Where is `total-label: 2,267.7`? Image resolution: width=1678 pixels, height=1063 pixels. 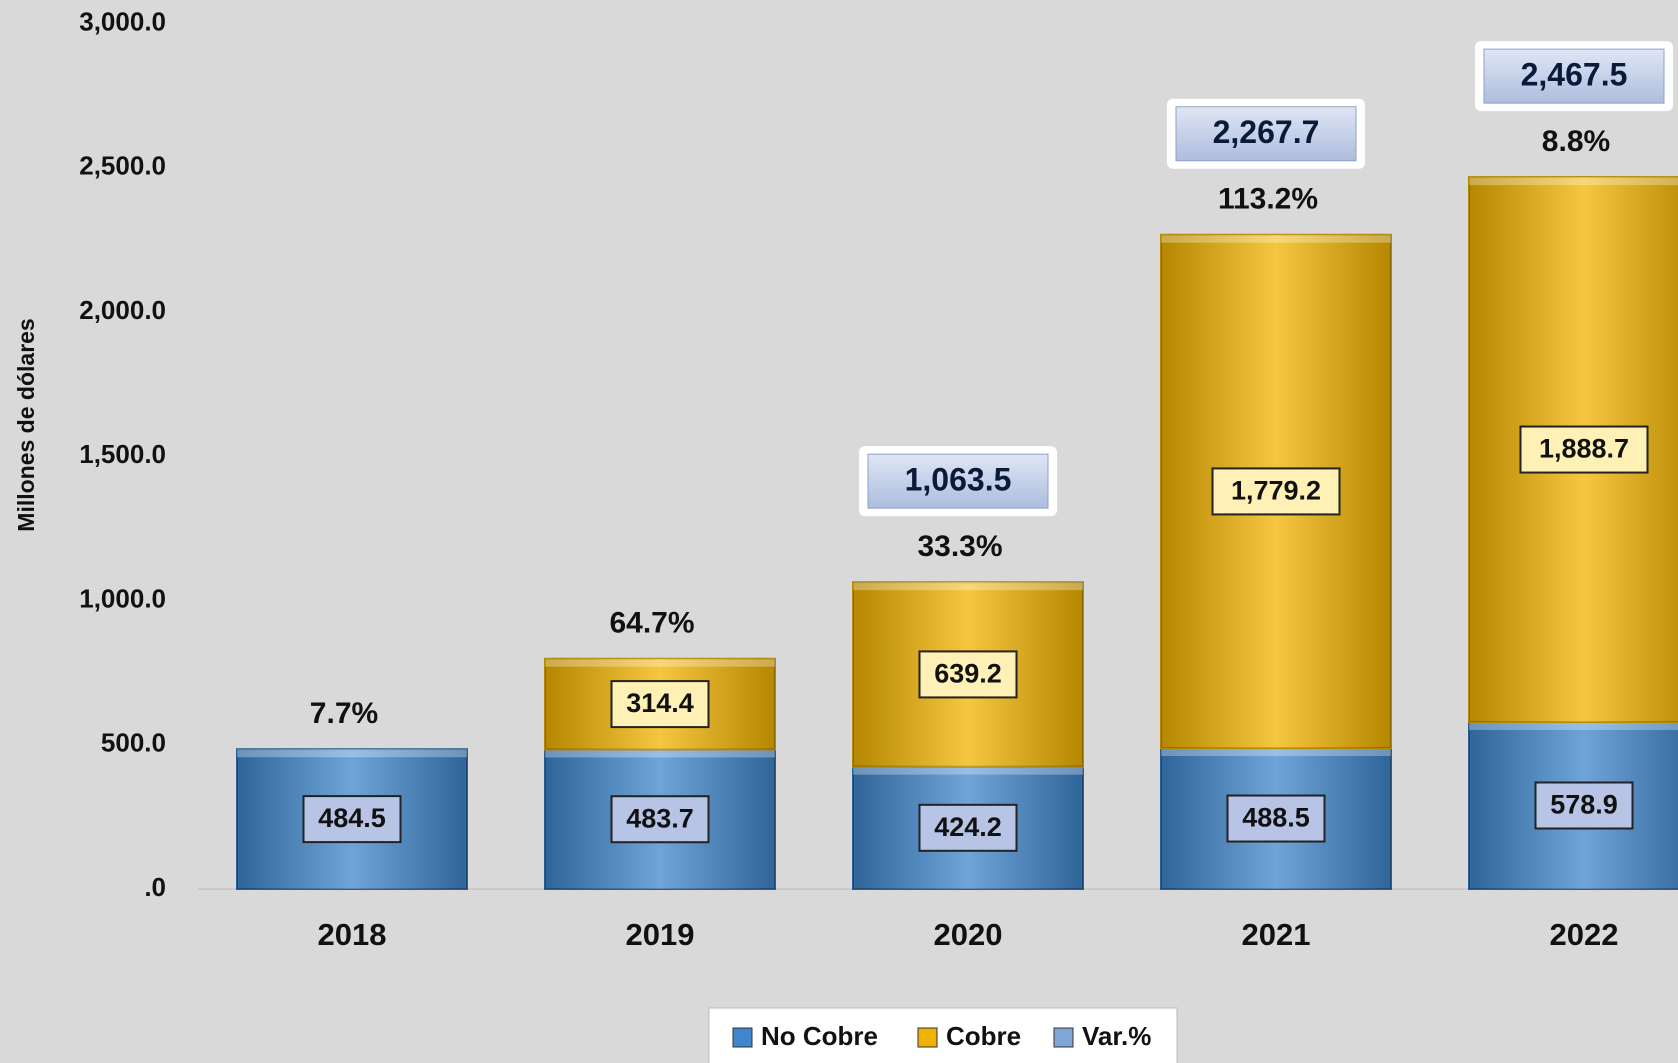 total-label: 2,267.7 is located at coordinates (1266, 132).